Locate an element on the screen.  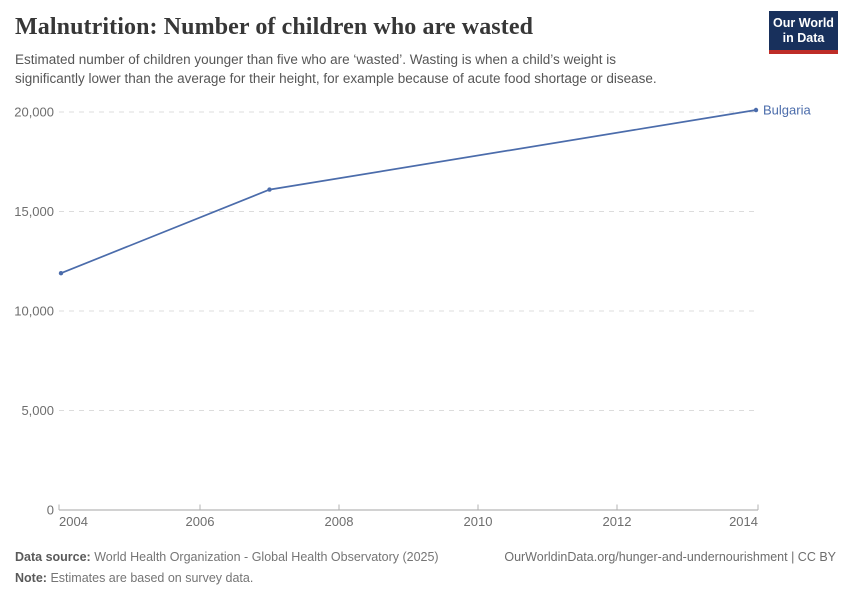
owid-logo-line2: in Data is located at coordinates (803, 38).